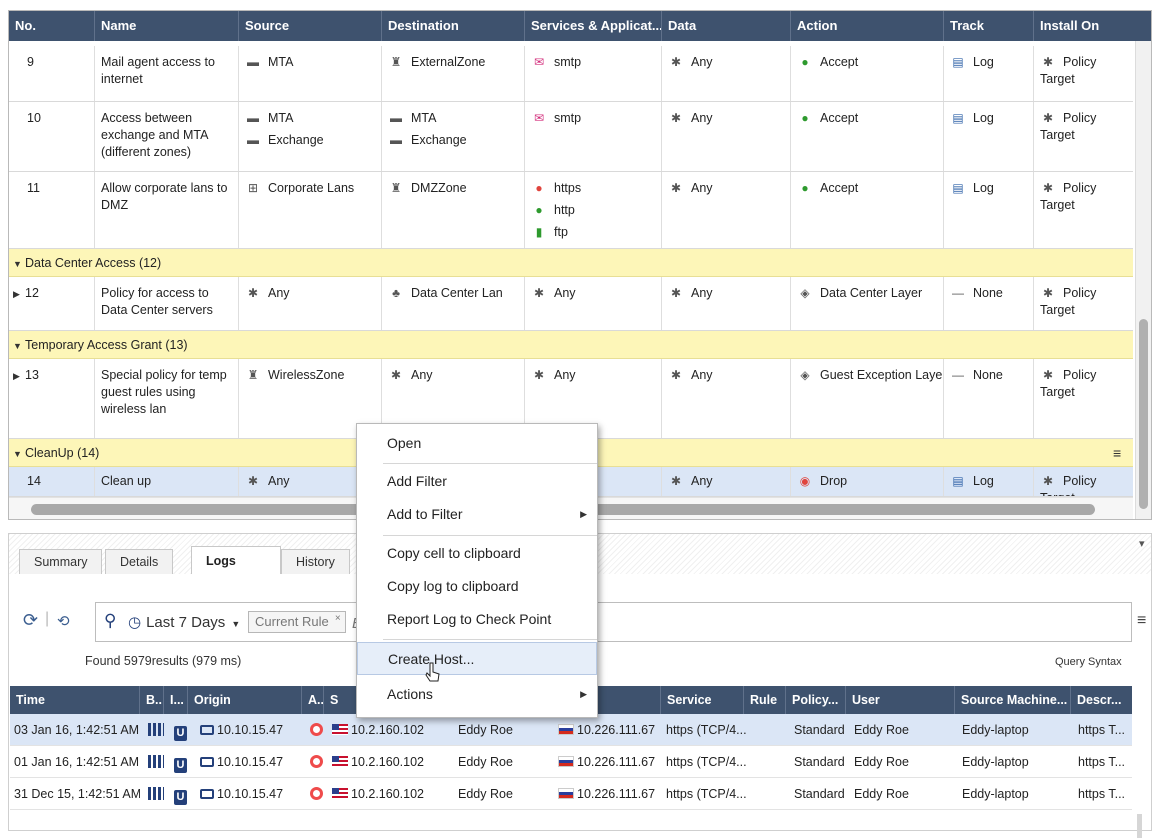  I want to click on col-header-source: Source, so click(310, 26).